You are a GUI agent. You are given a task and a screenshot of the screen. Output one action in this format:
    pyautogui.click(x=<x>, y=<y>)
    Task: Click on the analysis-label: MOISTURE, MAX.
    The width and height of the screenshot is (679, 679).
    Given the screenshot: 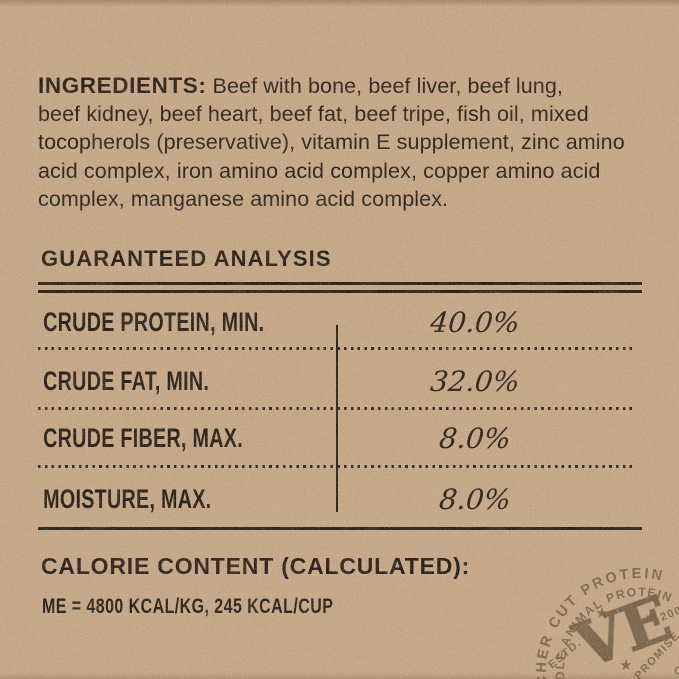 What is the action you would take?
    pyautogui.click(x=127, y=498)
    